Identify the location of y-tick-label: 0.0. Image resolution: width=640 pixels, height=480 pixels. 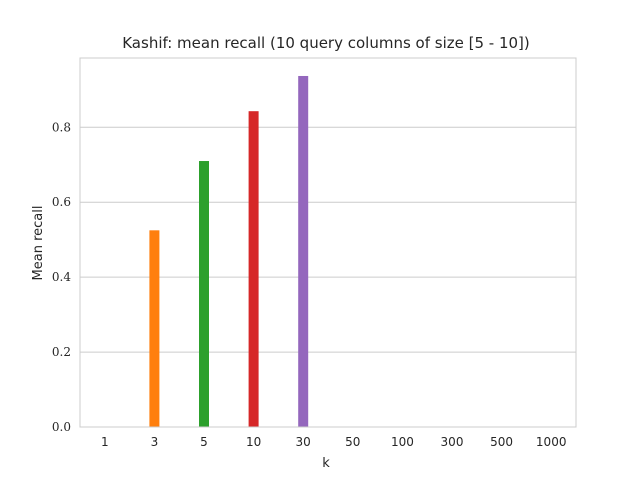
(61, 427).